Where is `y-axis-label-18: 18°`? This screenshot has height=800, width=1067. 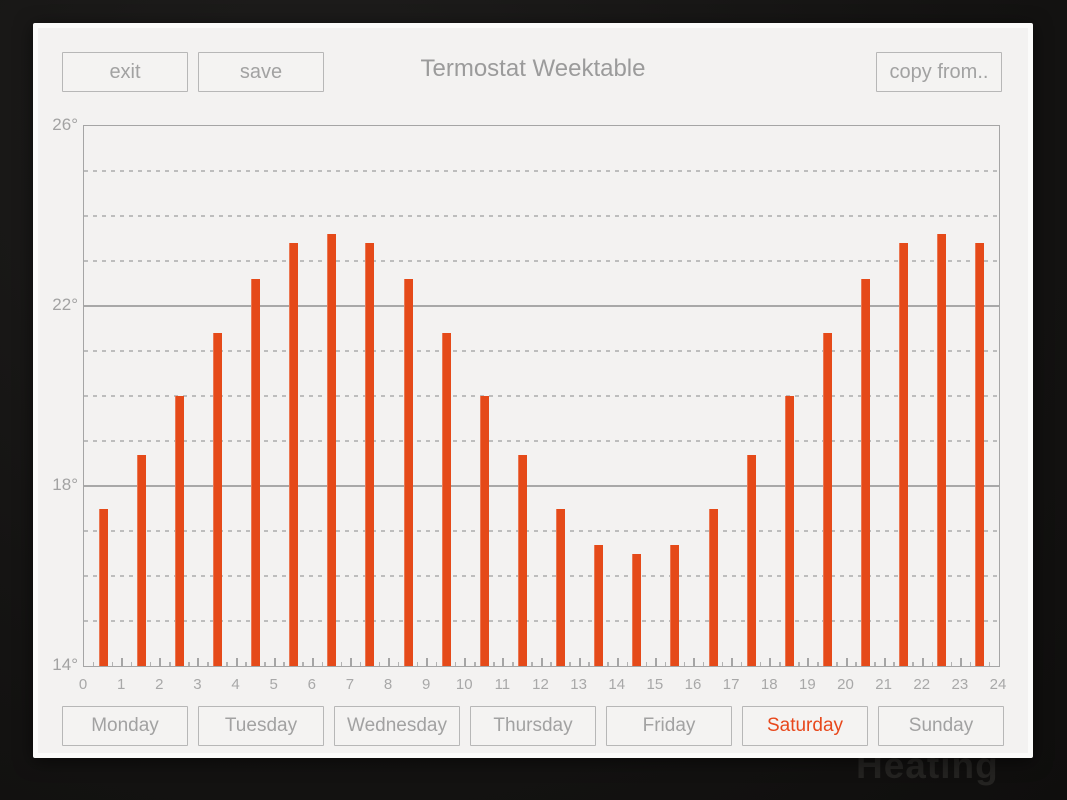
y-axis-label-18: 18° is located at coordinates (65, 484).